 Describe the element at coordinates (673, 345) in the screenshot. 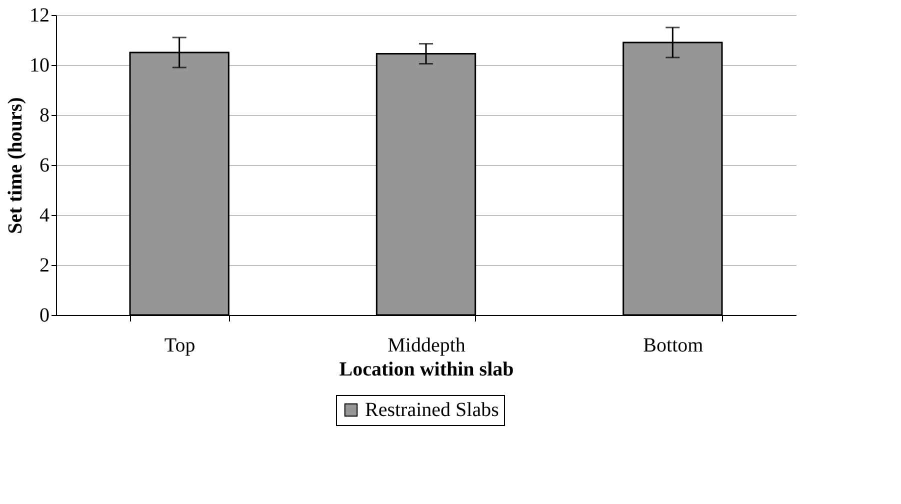

I see `x-tick-label: Bottom` at that location.